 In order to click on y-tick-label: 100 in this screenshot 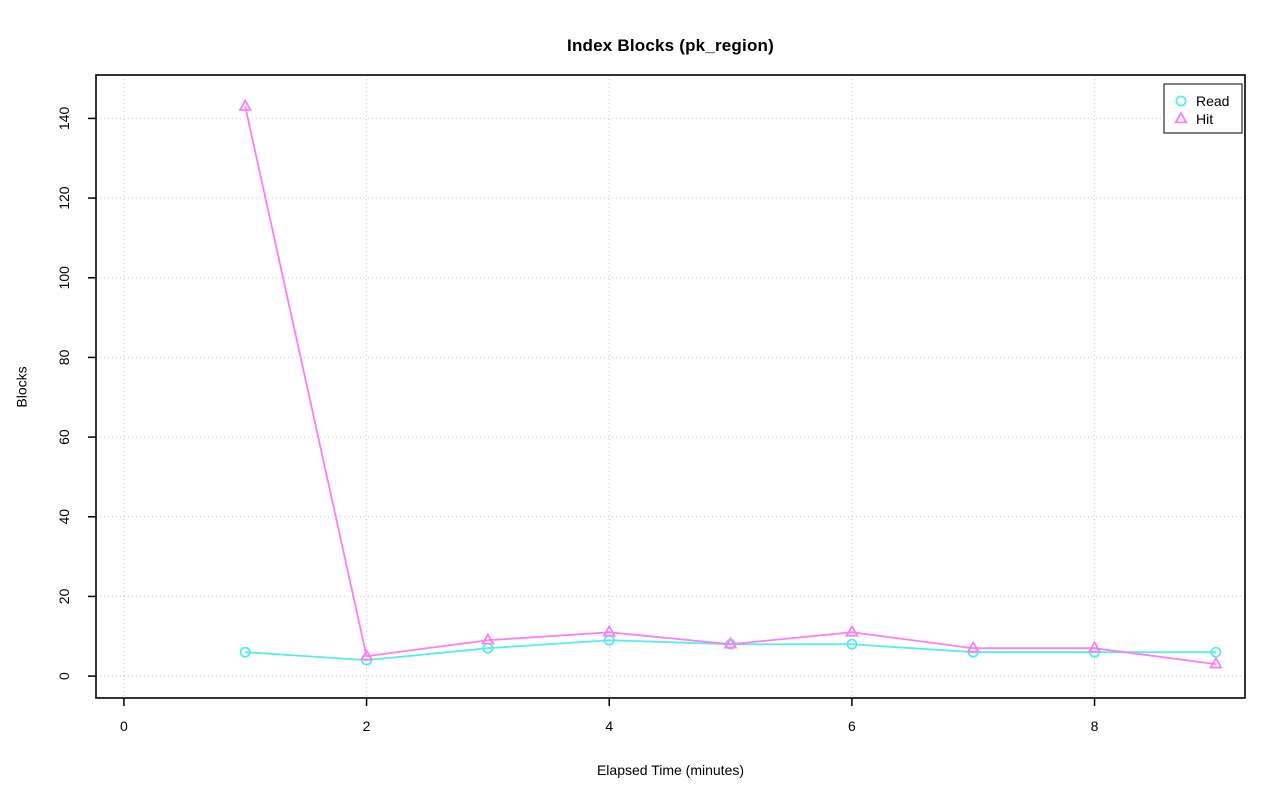, I will do `click(64, 278)`.